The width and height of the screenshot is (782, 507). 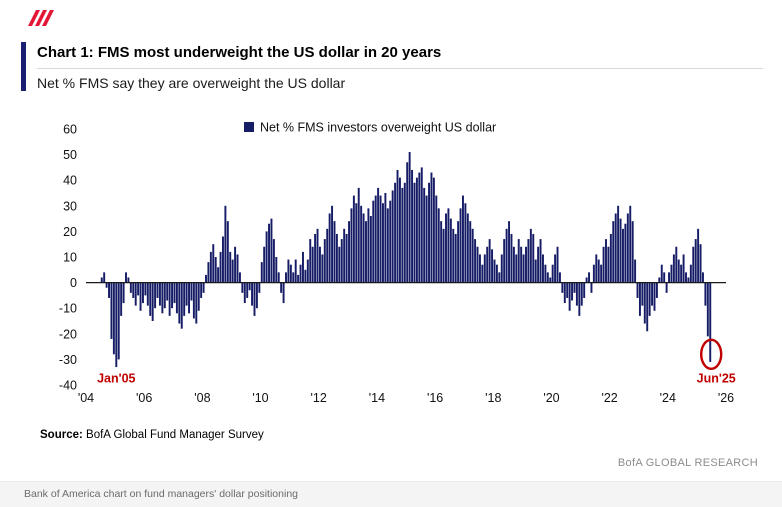 What do you see at coordinates (68, 386) in the screenshot?
I see `y-tick-label: -40` at bounding box center [68, 386].